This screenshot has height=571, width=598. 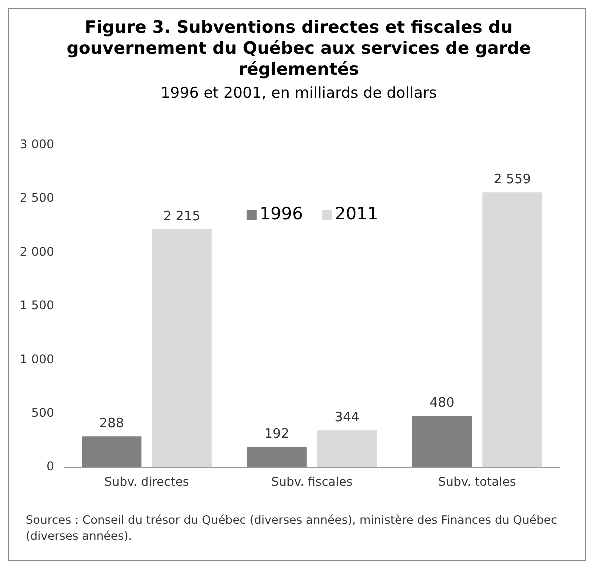 I want to click on y-tick-label: 1 500, so click(x=37, y=305).